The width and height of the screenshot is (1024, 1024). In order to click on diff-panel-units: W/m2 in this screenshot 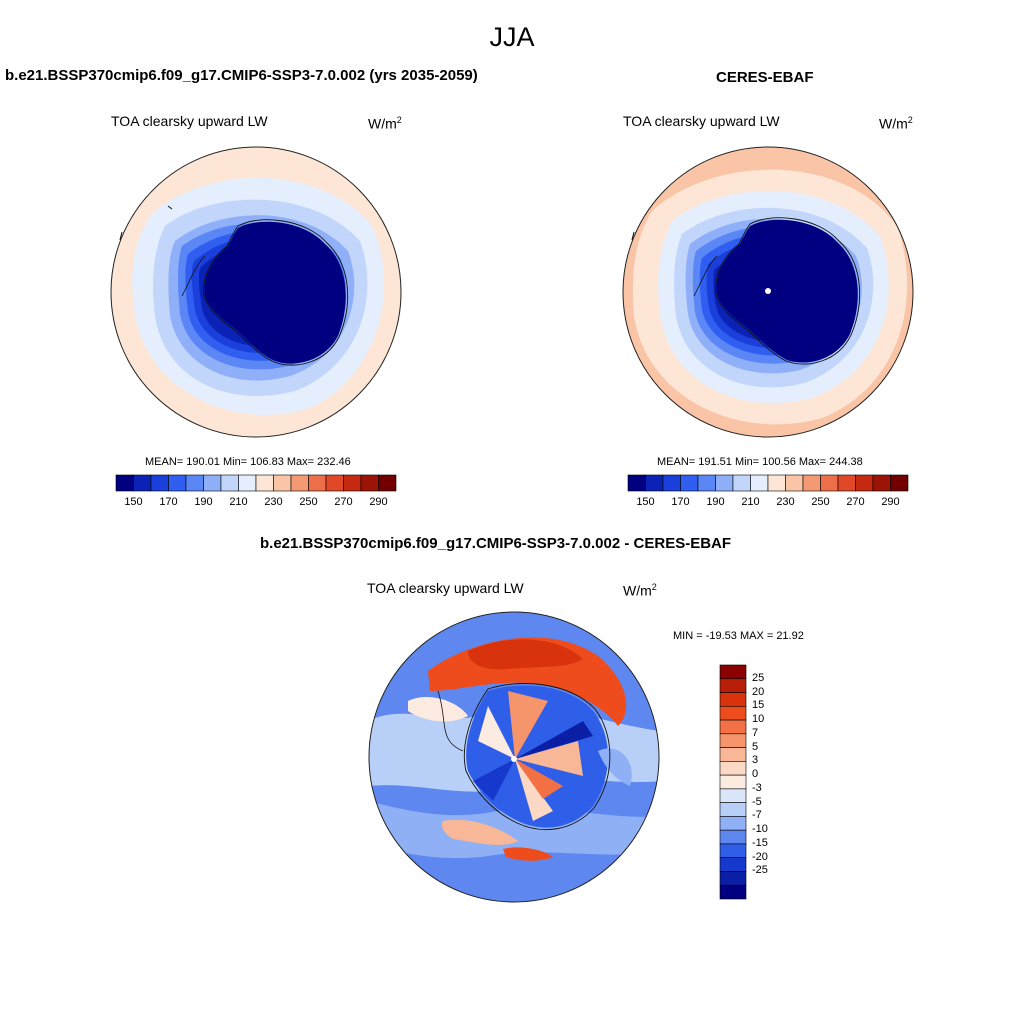, I will do `click(640, 590)`.